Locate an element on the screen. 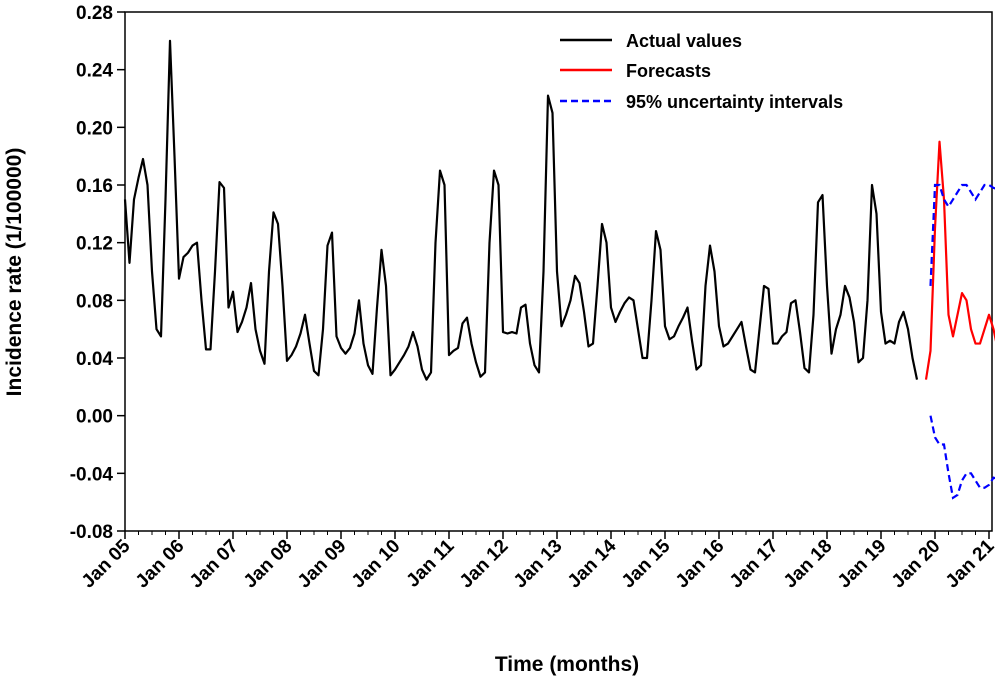 This screenshot has height=680, width=995. y-tick-label: 0.24 is located at coordinates (94, 71).